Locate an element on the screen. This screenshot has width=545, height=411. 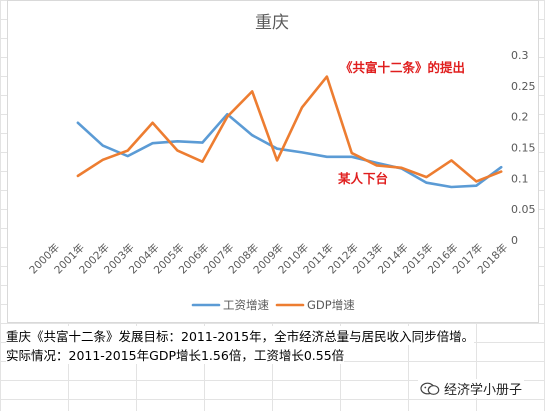
series-line-wage-growth is located at coordinates (289, 150).